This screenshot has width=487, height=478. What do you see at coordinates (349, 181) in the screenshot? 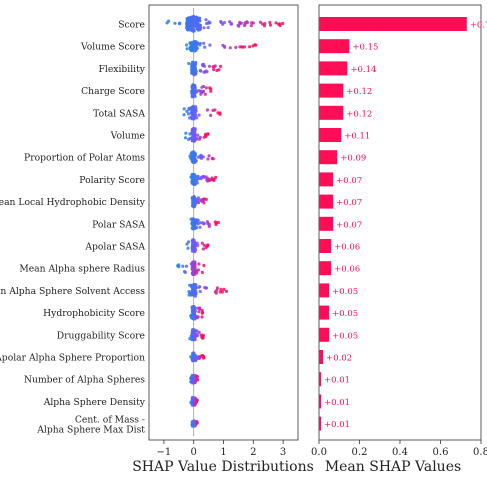
I see `bar-value-label: +0.07` at bounding box center [349, 181].